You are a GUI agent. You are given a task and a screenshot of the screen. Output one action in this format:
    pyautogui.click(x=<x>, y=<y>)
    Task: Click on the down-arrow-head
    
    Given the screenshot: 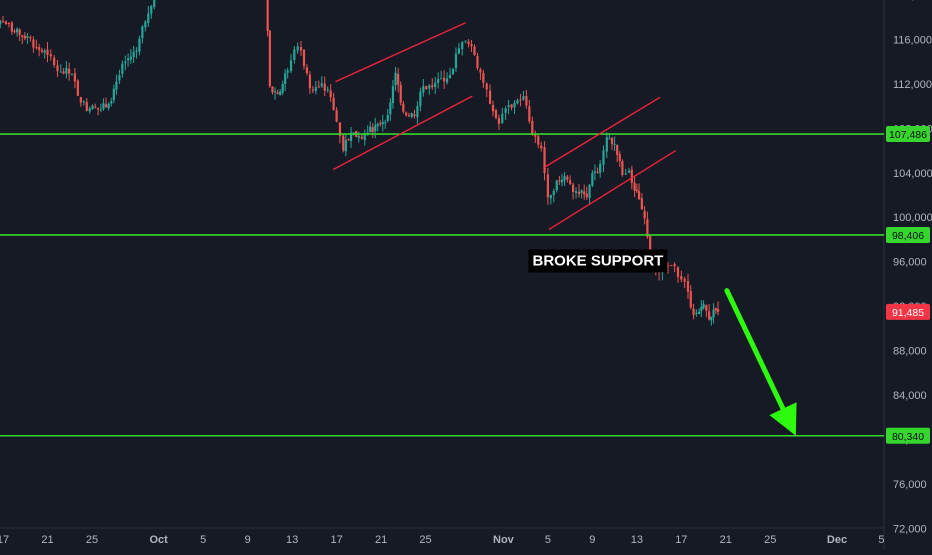 What is the action you would take?
    pyautogui.click(x=783, y=419)
    